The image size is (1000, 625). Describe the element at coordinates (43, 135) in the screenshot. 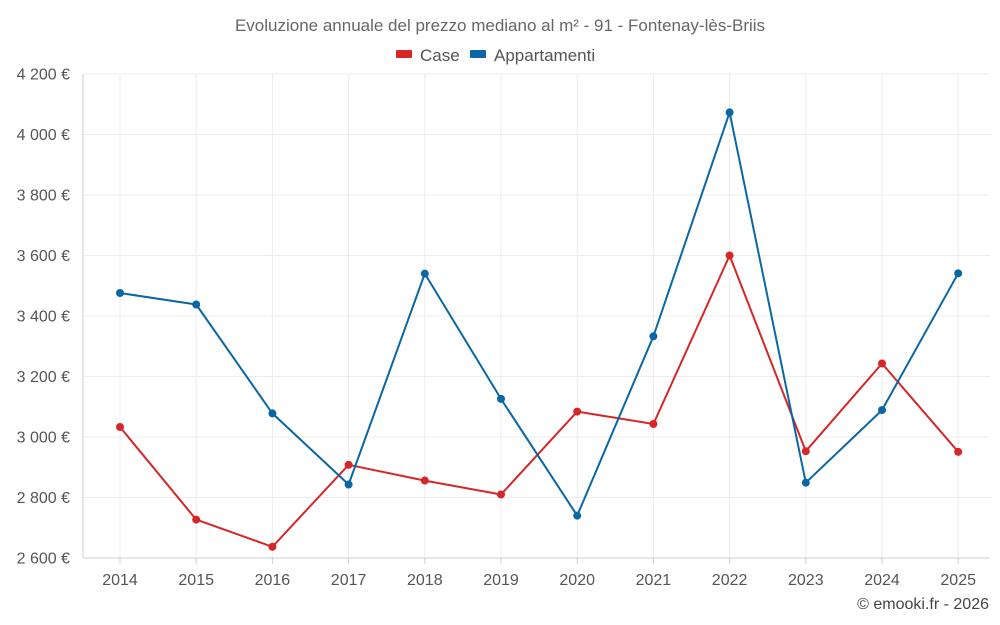

I see `y-tick-label: 4 000 €` at that location.